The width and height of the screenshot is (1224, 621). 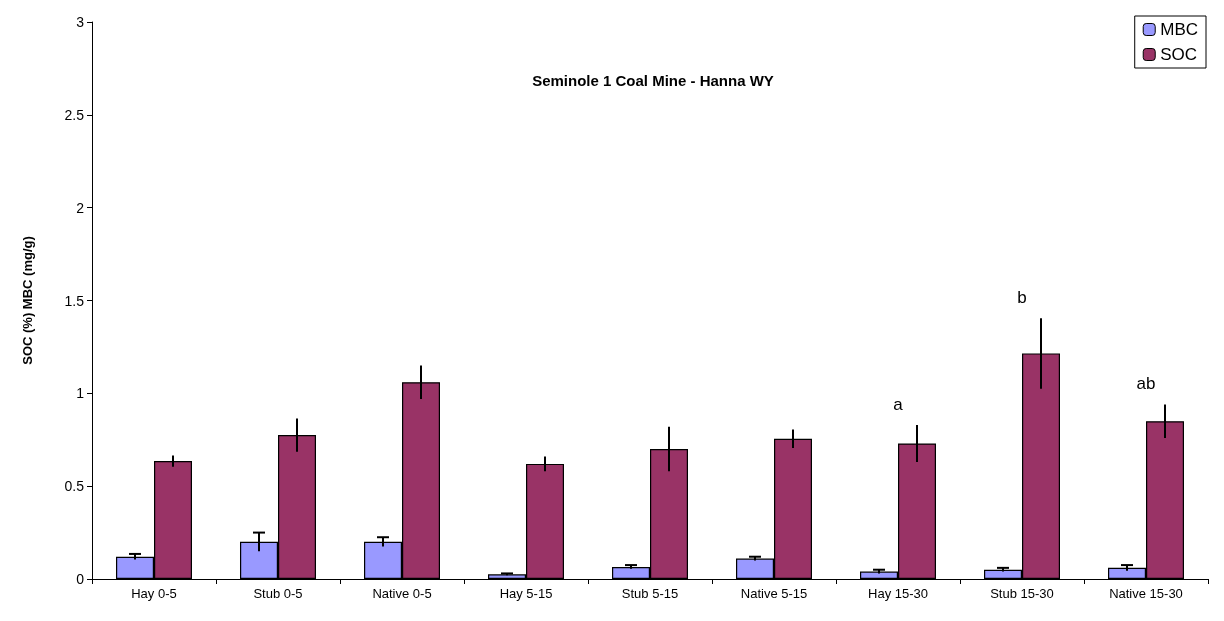 I want to click on x-tick-label: Native 0-5, so click(x=402, y=593).